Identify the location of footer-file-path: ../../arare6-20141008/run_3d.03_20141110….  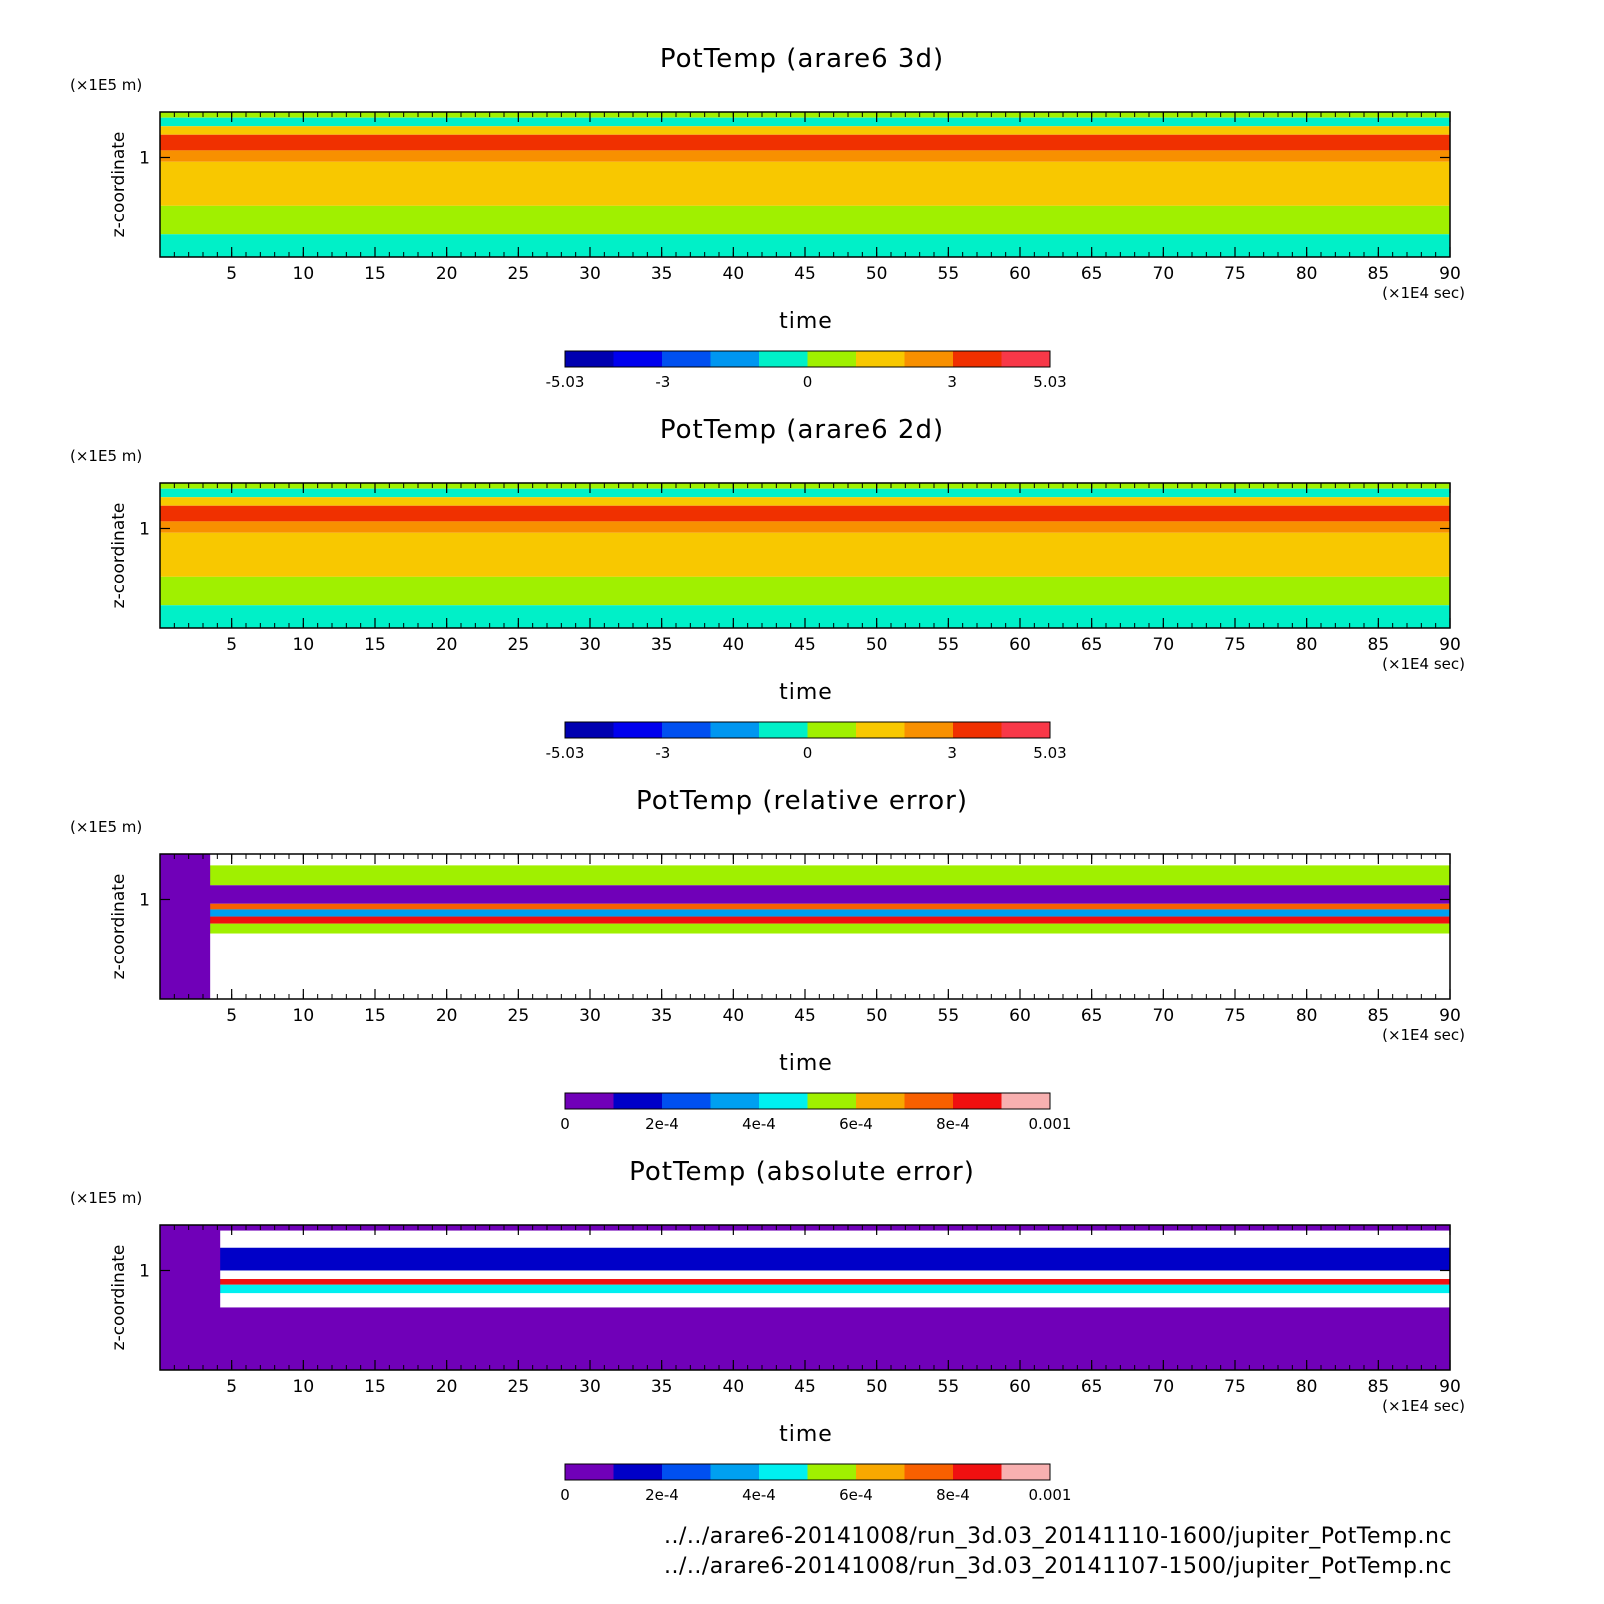
(1058, 1536).